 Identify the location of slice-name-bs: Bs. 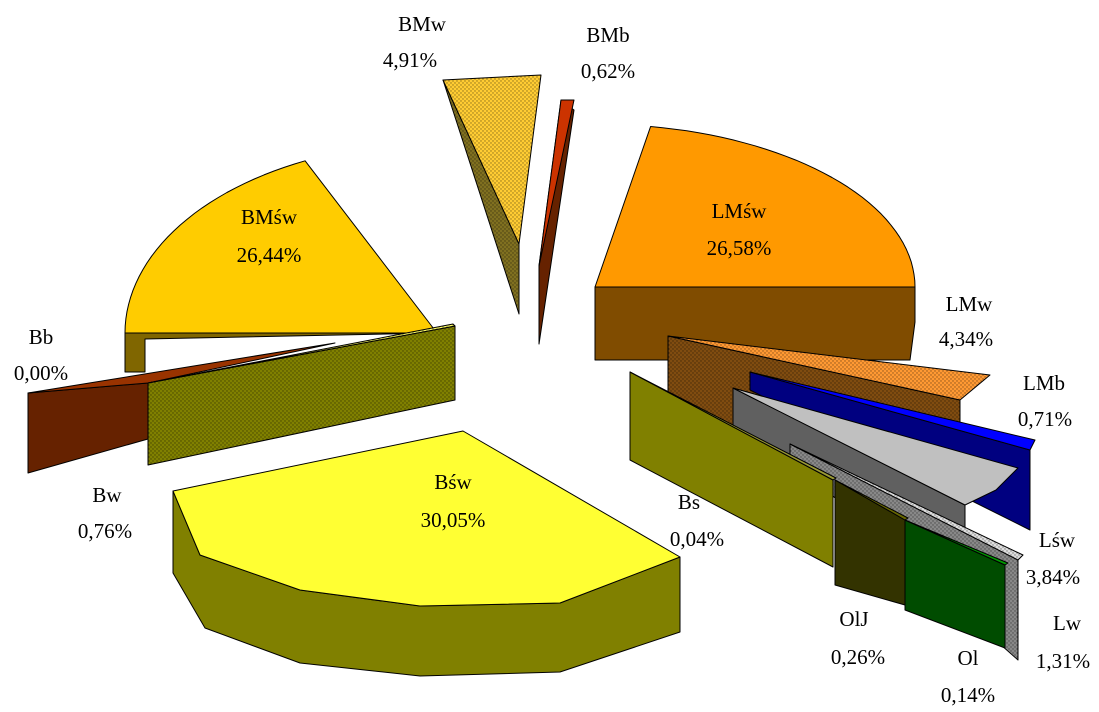
(689, 502).